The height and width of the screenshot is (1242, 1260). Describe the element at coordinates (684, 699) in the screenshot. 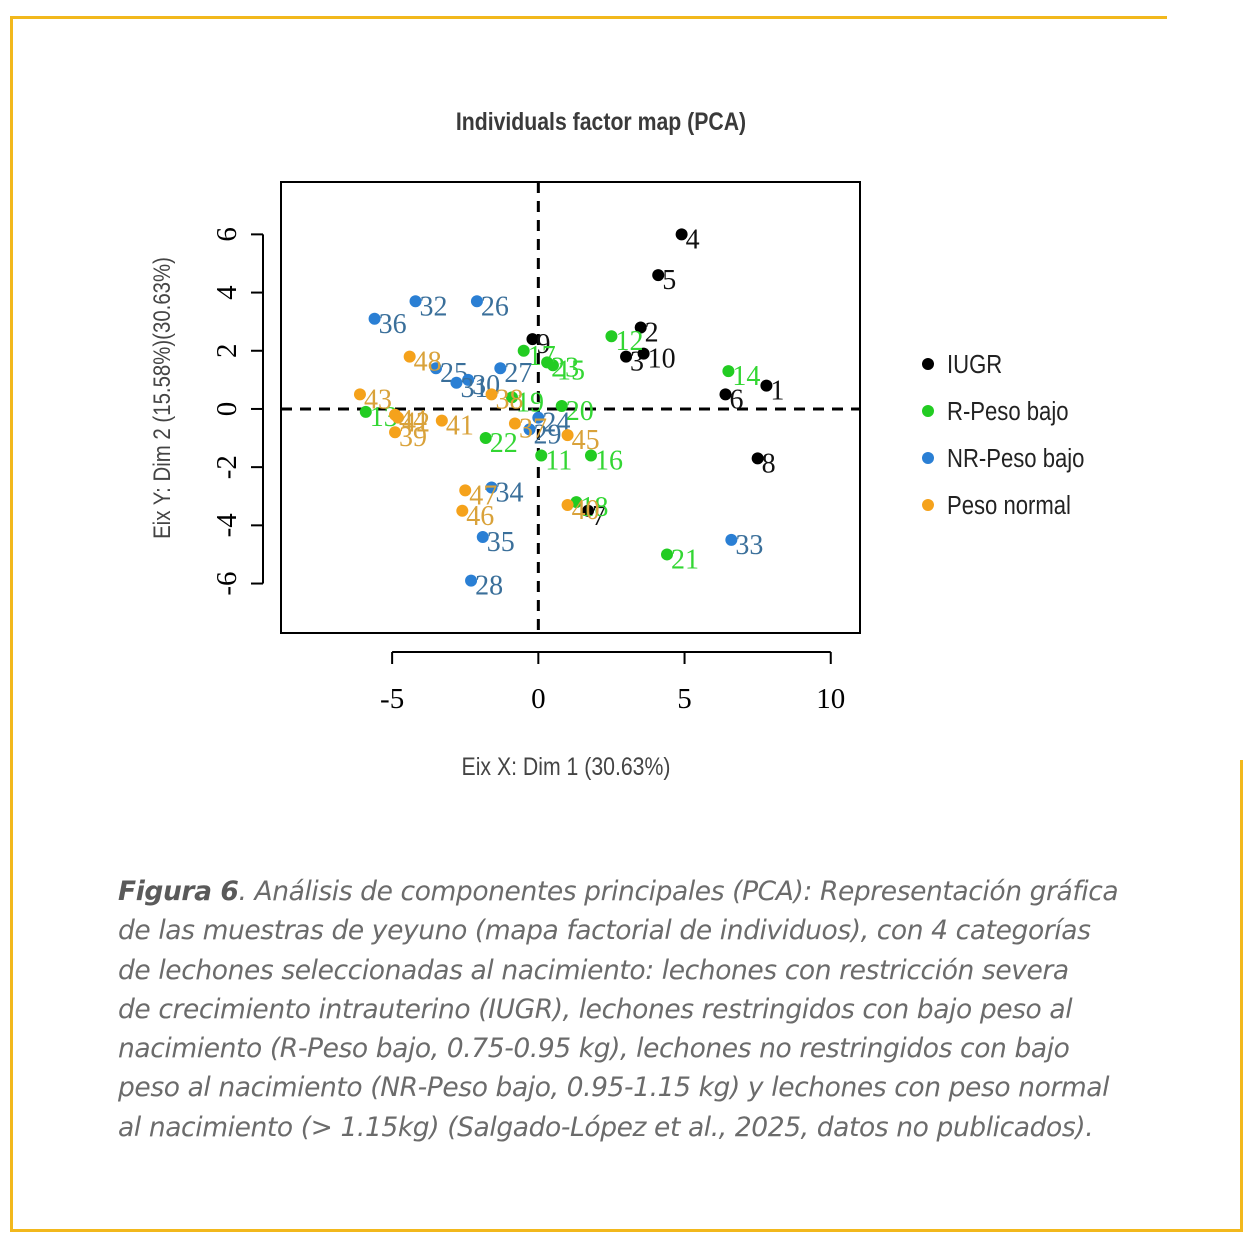

I see `x-tick-label: 5` at that location.